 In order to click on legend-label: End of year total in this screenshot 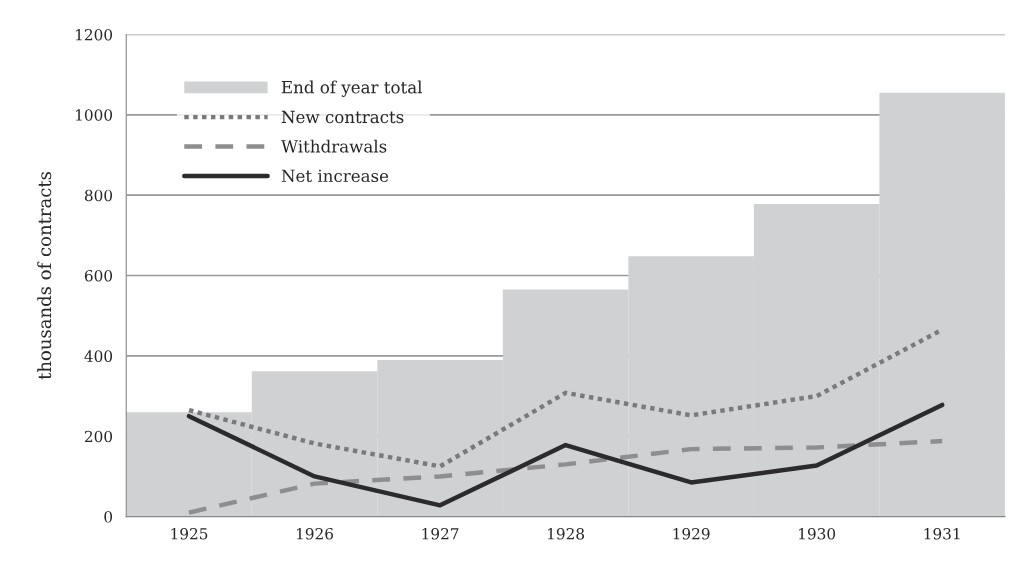, I will do `click(351, 88)`.